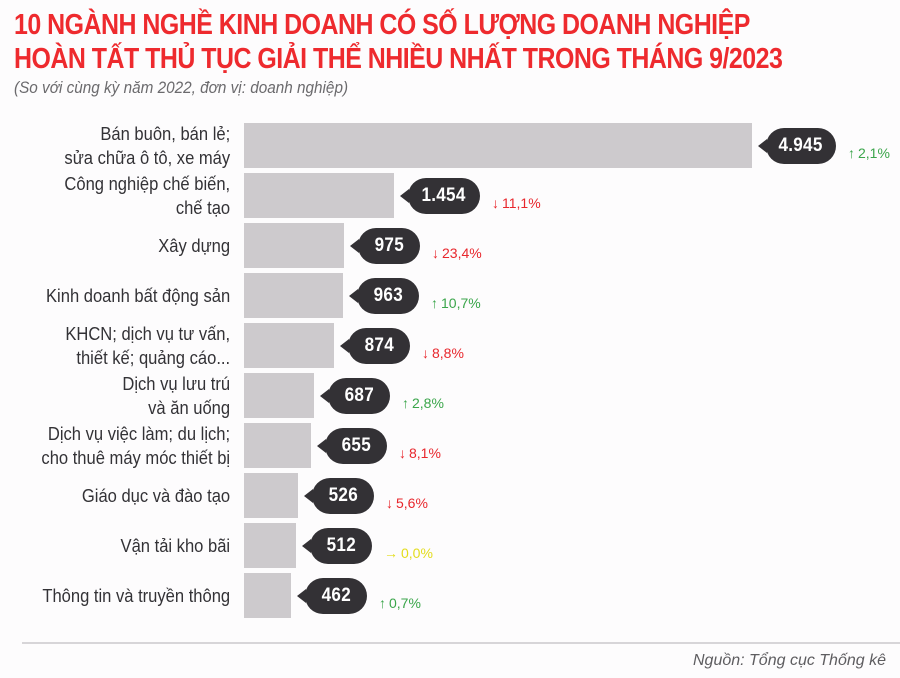 This screenshot has width=900, height=678. I want to click on category-label-line-1: Dịch vụ việc làm; du lịch;, so click(138, 433).